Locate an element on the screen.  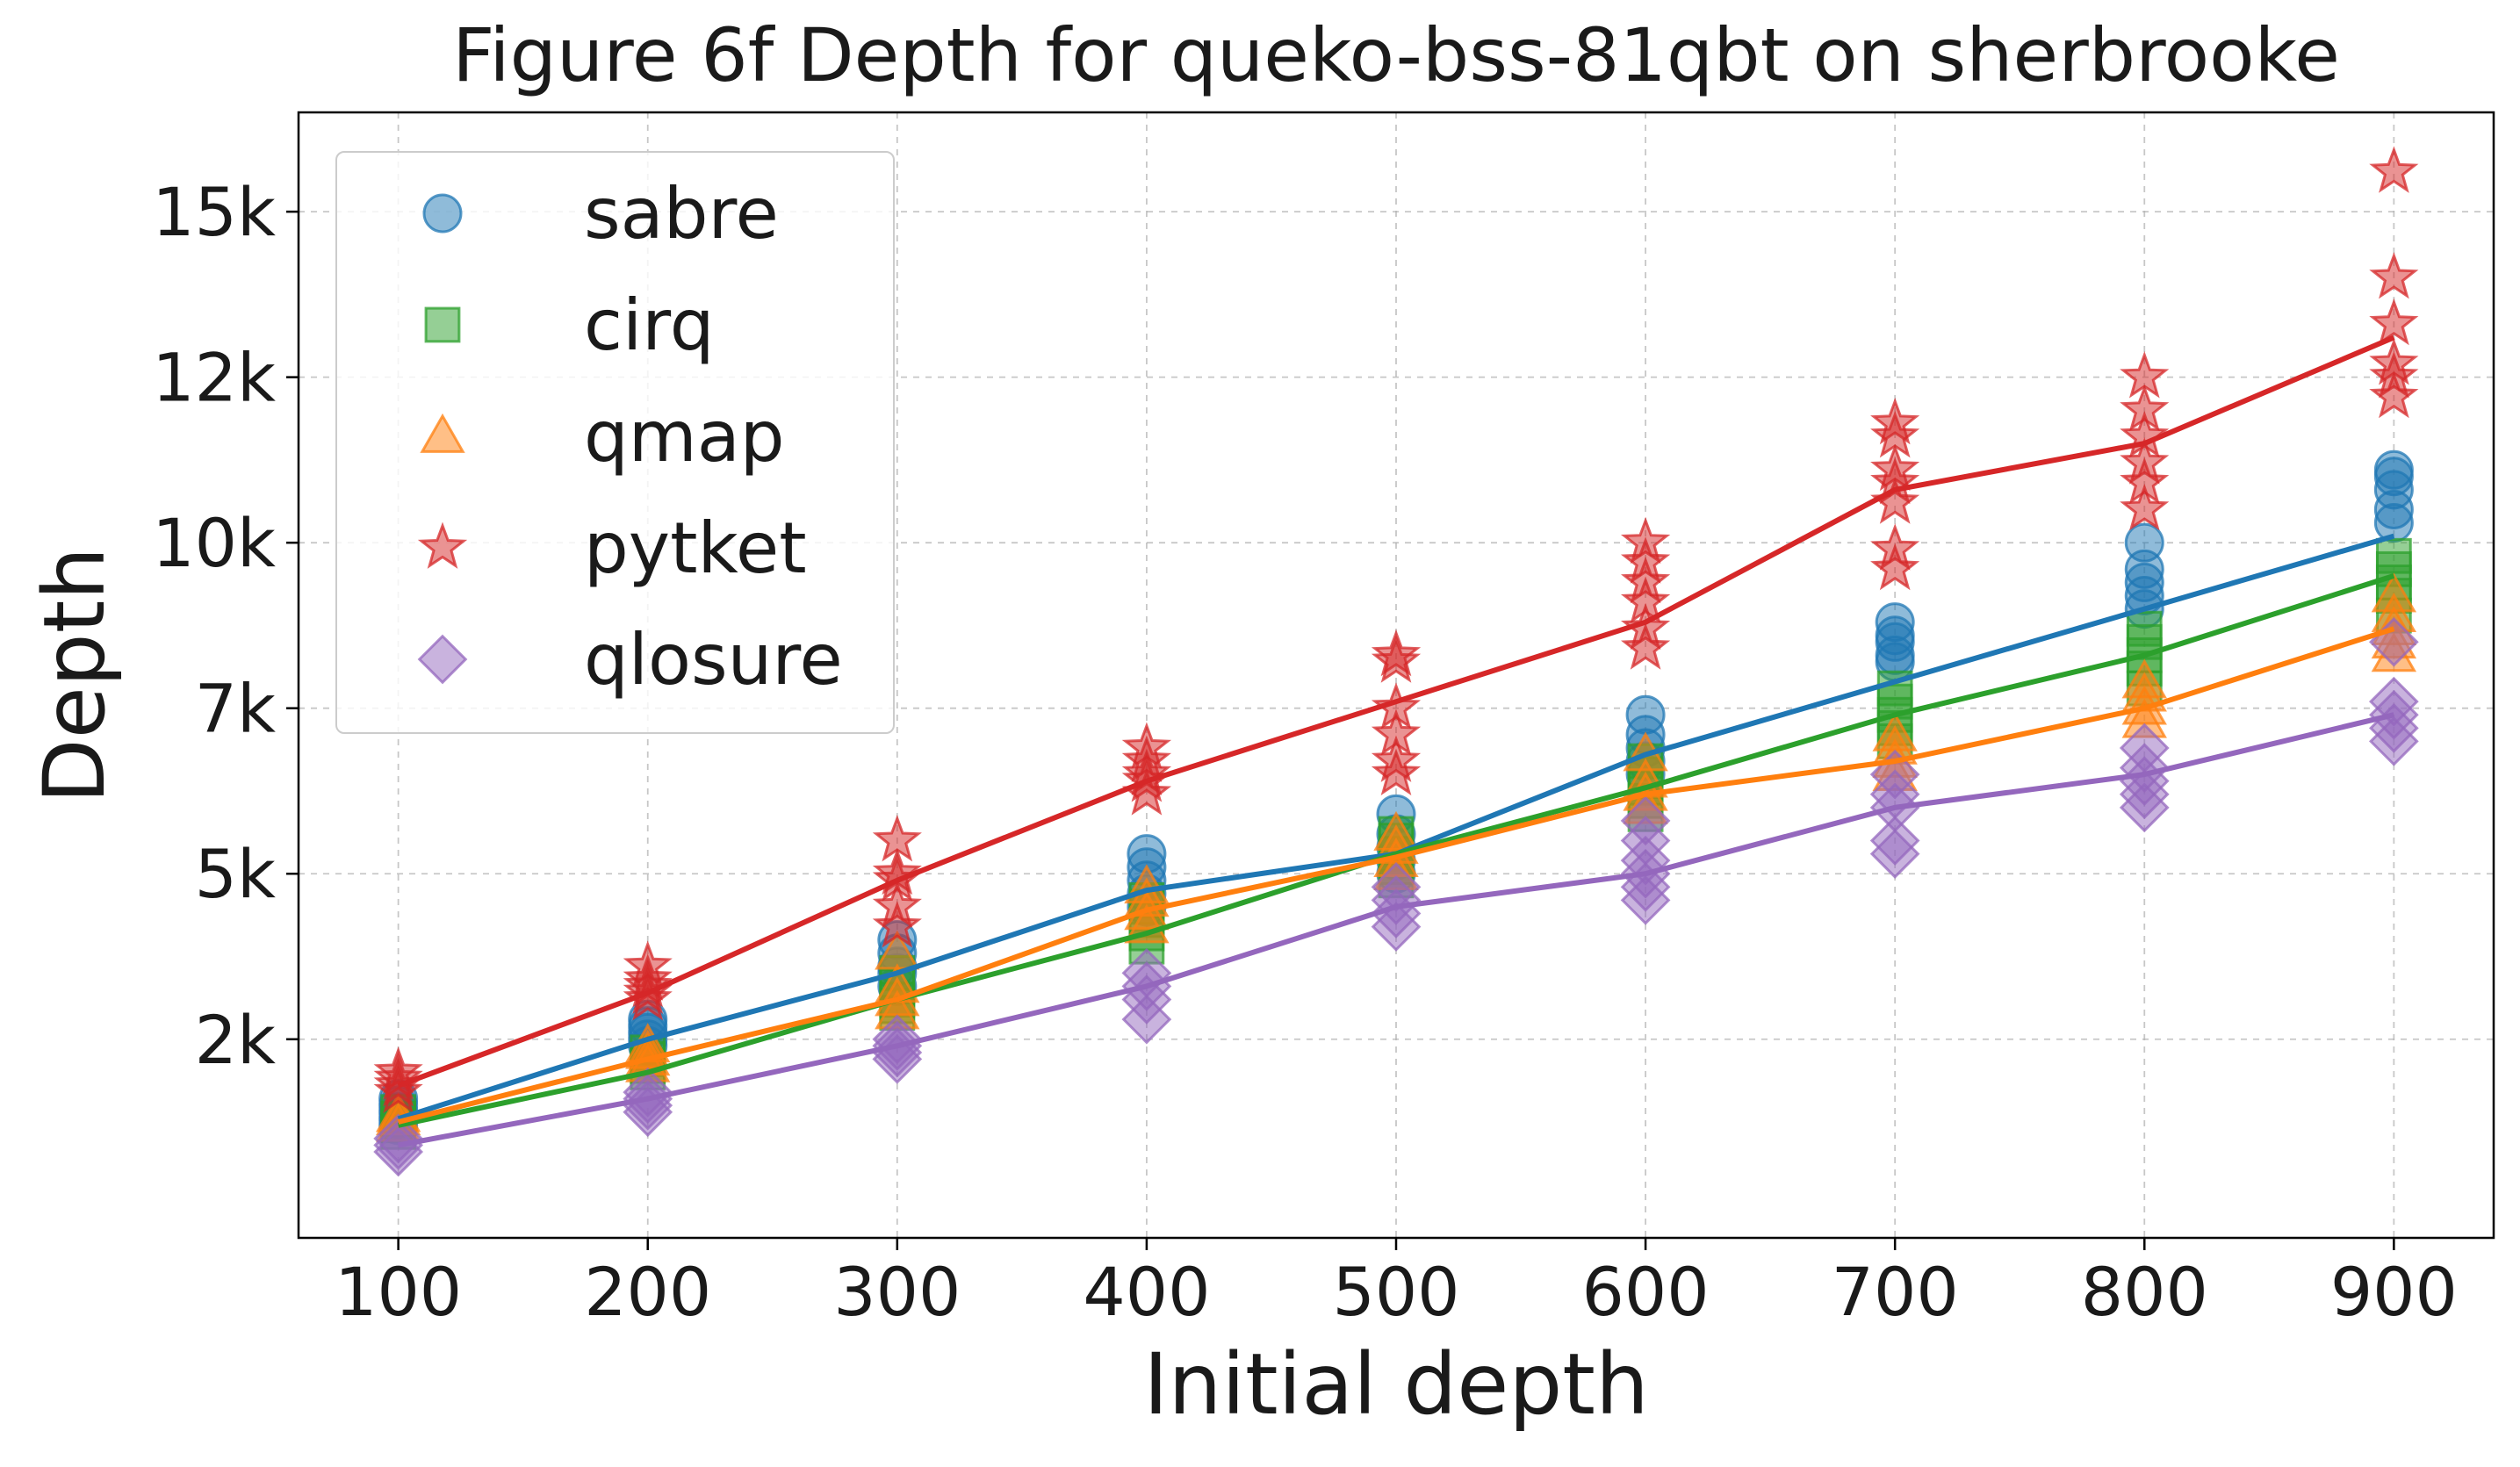
x-tick-label: 200 is located at coordinates (647, 1292).